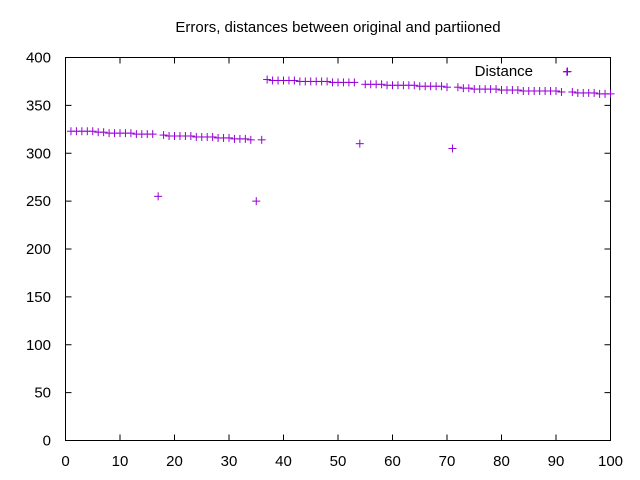  Describe the element at coordinates (501, 461) in the screenshot. I see `x-tick-label: 80` at that location.